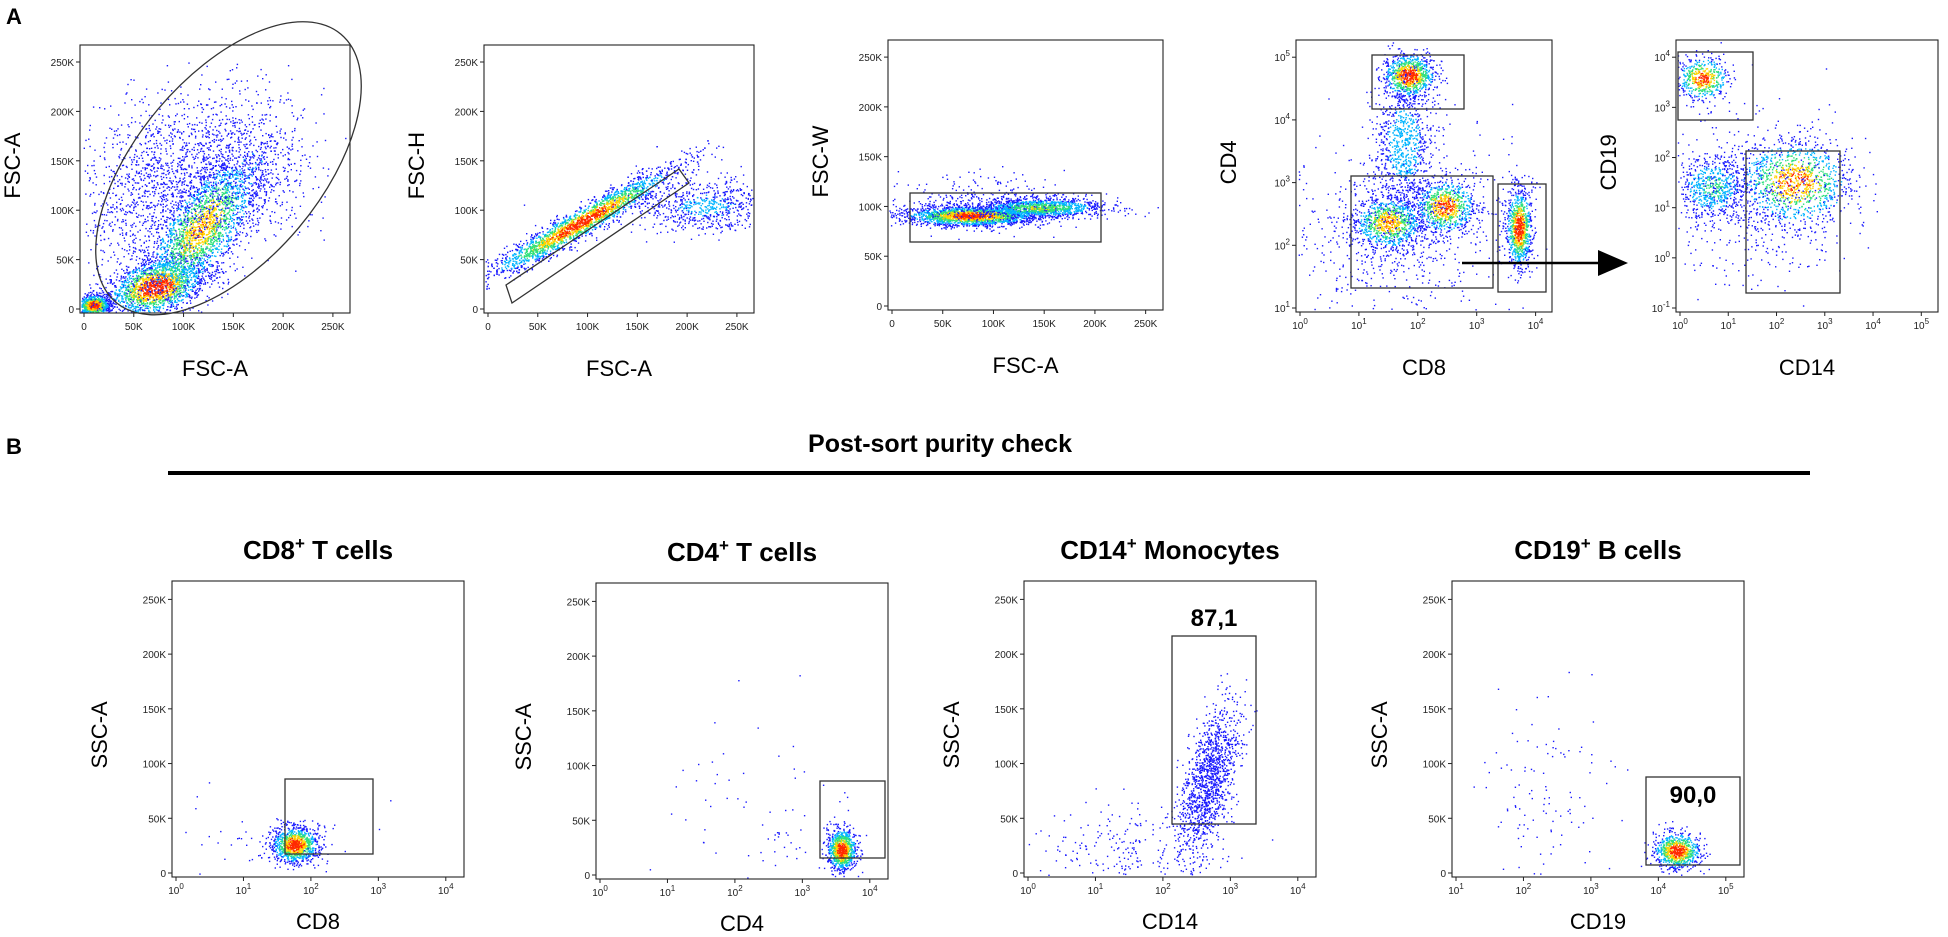 Image resolution: width=1948 pixels, height=937 pixels. What do you see at coordinates (1422, 232) in the screenshot?
I see `gate-cd4-neg` at bounding box center [1422, 232].